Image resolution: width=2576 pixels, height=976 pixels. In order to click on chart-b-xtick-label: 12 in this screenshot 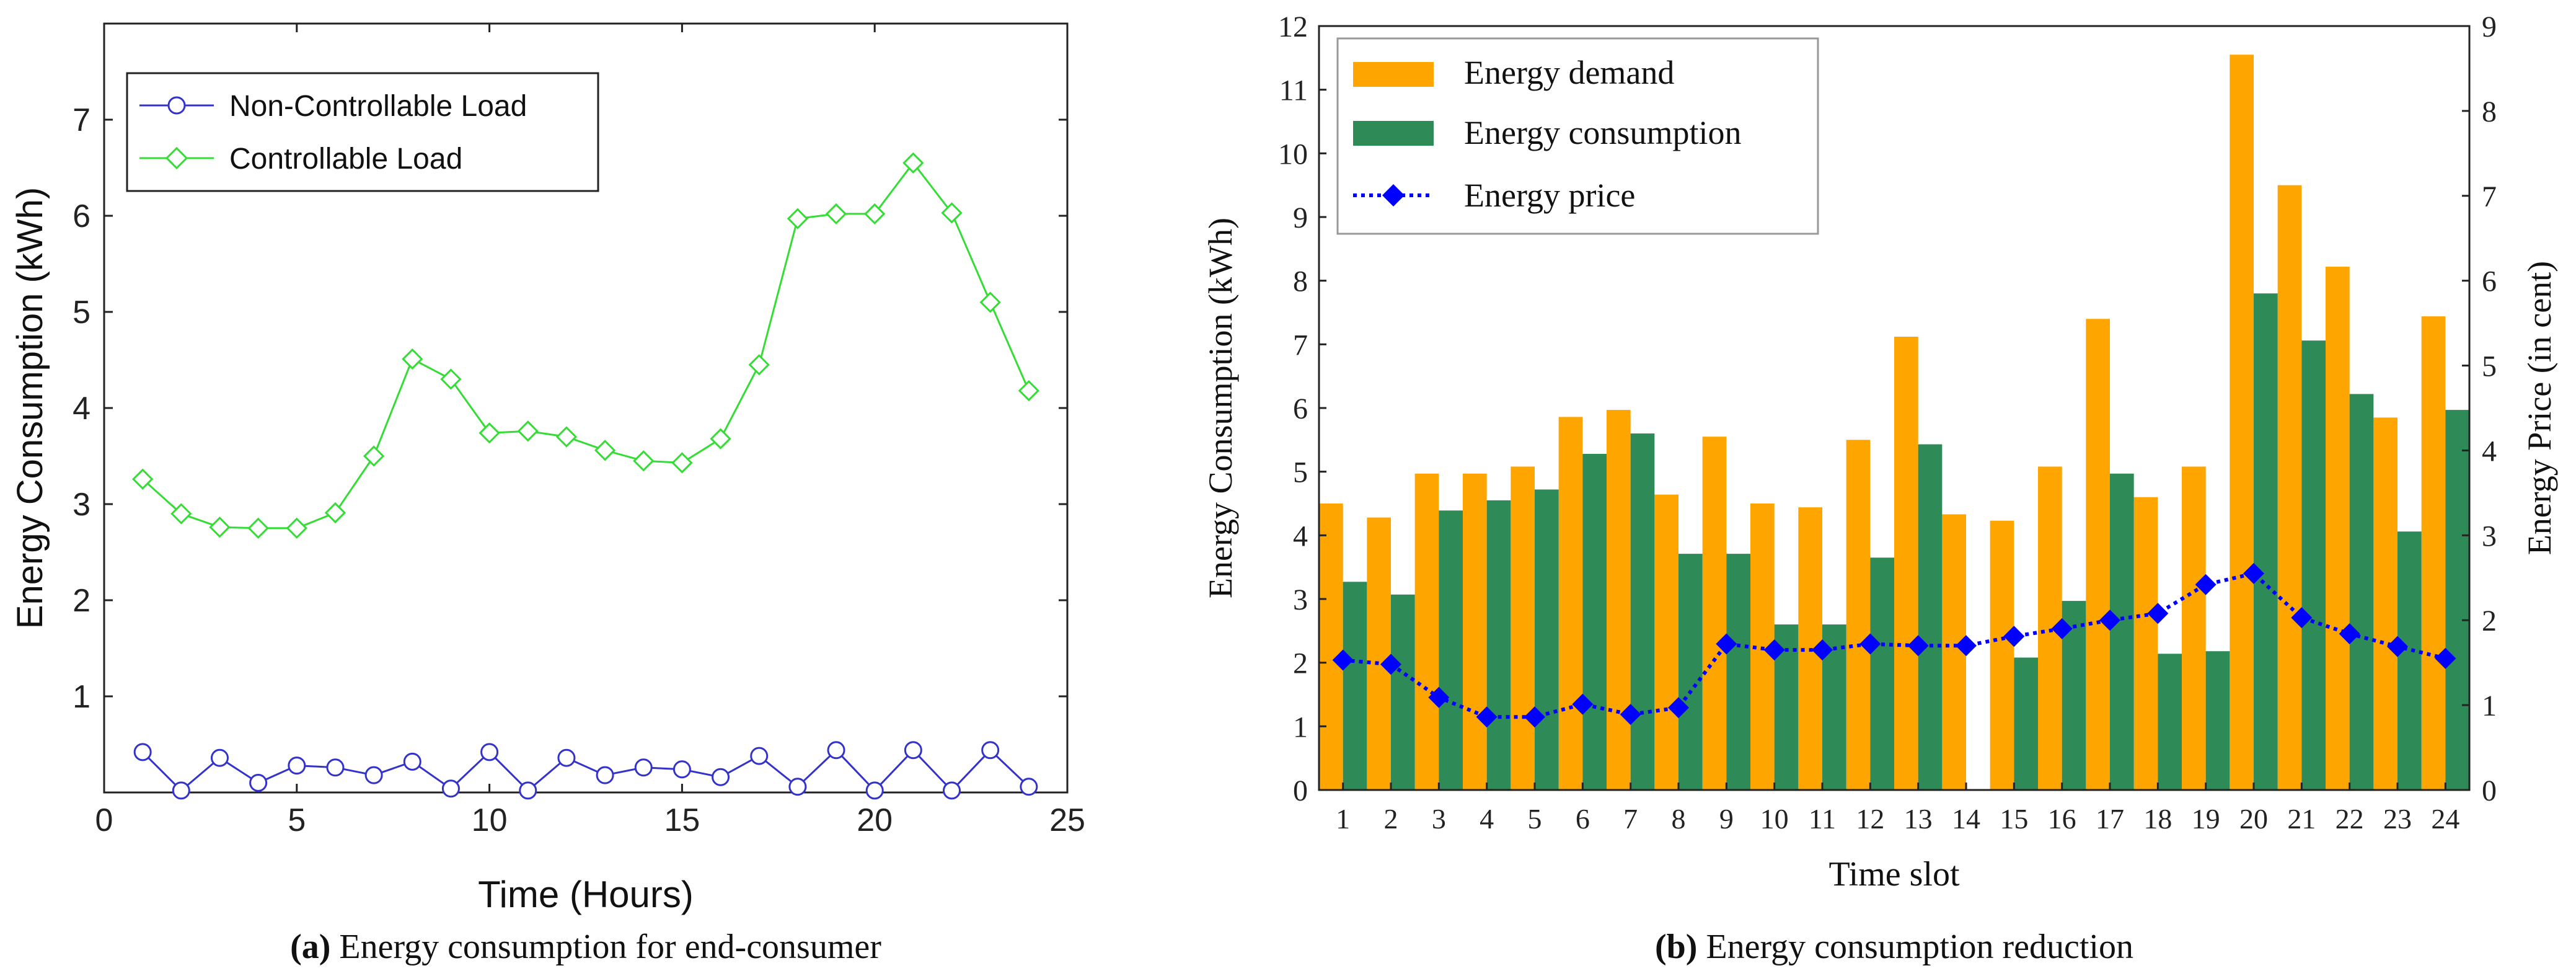, I will do `click(1870, 819)`.